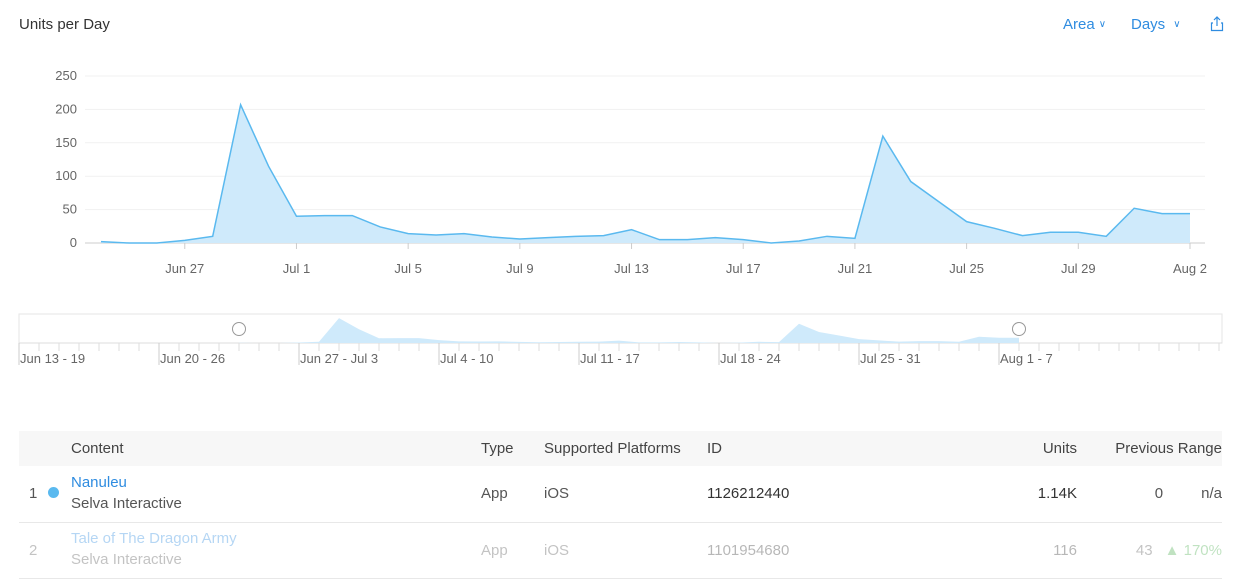 The height and width of the screenshot is (579, 1243). I want to click on navigator-frame, so click(620, 328).